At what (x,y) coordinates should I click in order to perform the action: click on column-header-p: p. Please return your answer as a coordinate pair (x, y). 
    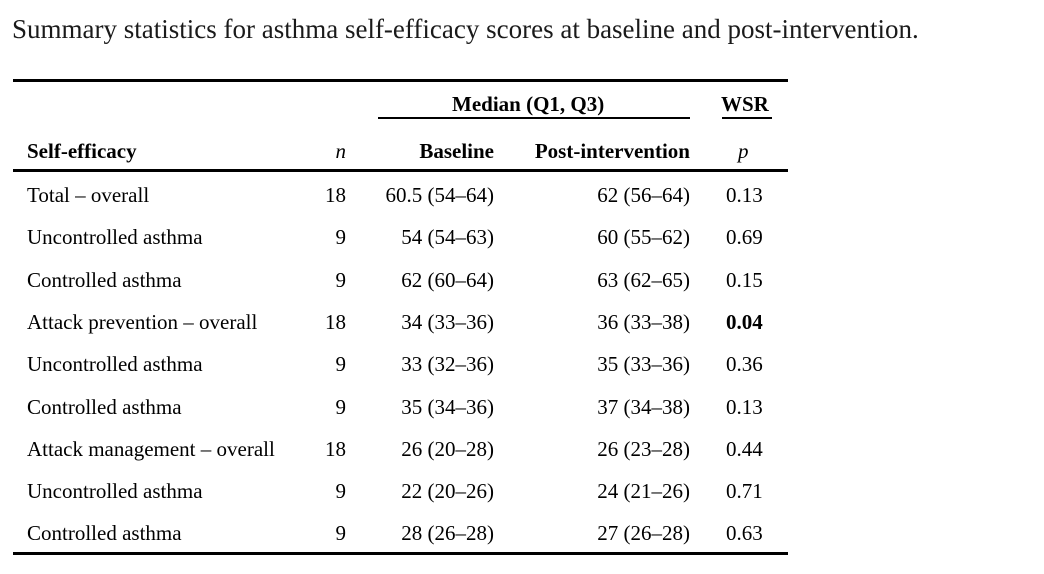
    Looking at the image, I should click on (743, 151).